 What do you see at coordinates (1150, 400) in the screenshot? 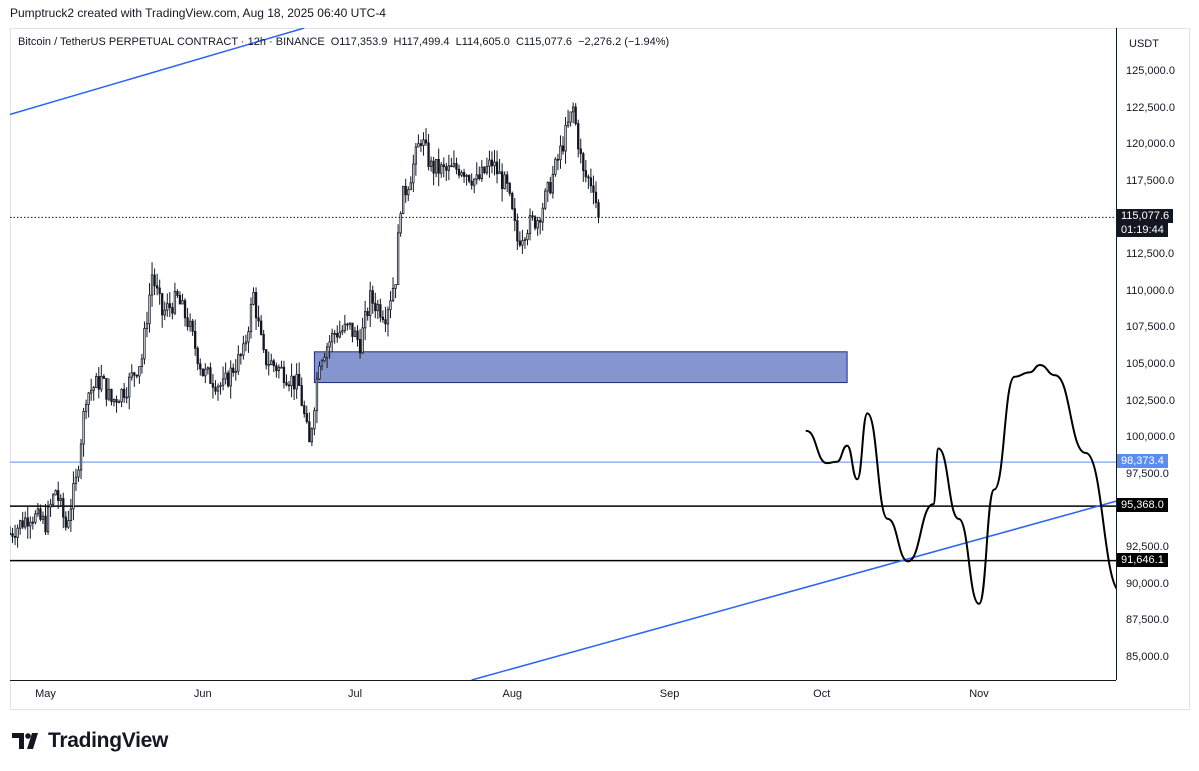
I see `price-tick: 102,500.0` at bounding box center [1150, 400].